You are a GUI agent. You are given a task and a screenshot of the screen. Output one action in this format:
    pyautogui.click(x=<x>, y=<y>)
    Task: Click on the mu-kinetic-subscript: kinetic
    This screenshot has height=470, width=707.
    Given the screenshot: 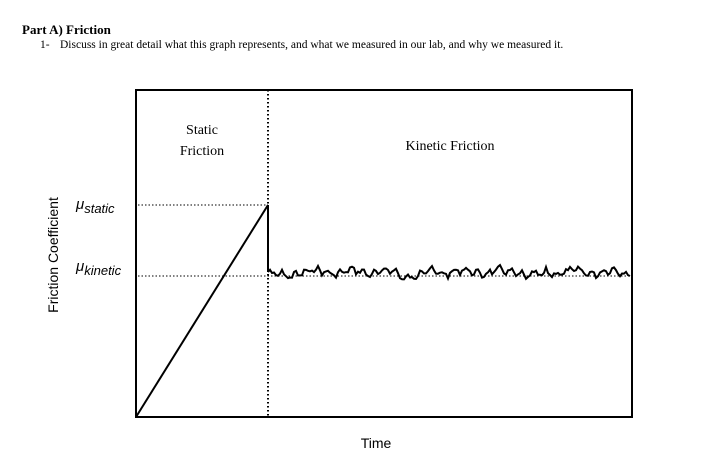 What is the action you would take?
    pyautogui.click(x=102, y=270)
    